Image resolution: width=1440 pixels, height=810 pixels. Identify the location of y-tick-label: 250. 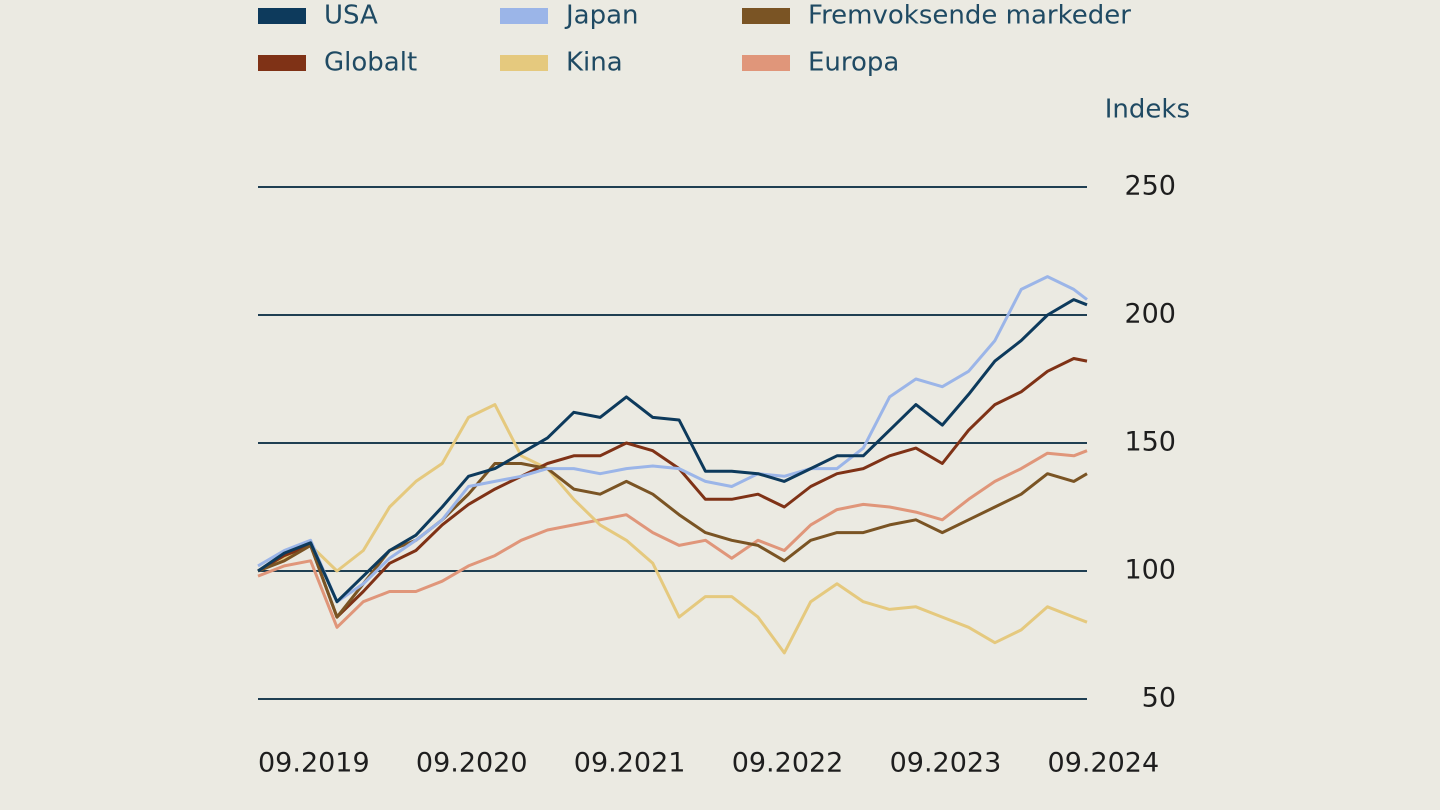
(1150, 186).